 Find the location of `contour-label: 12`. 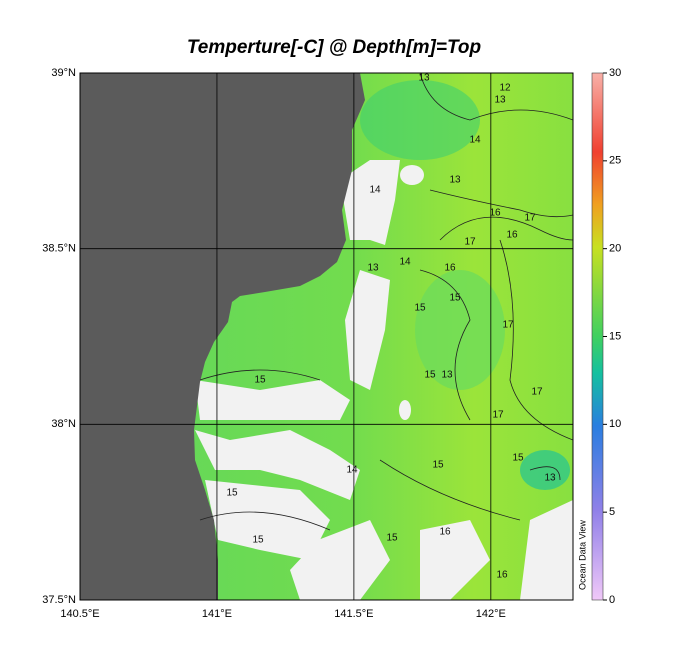

contour-label: 12 is located at coordinates (505, 88).